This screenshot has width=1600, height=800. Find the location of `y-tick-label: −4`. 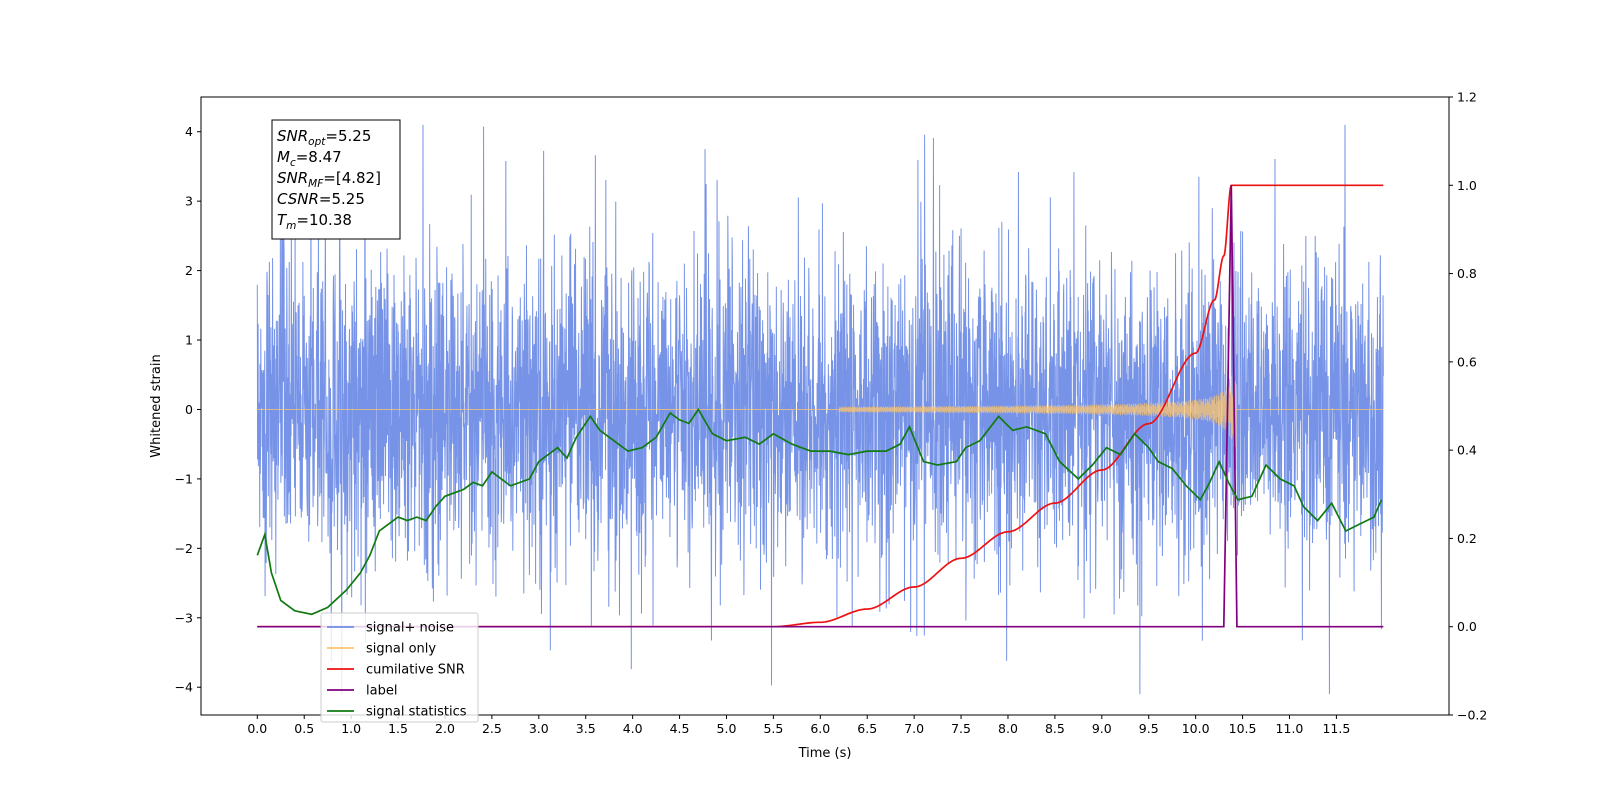

y-tick-label: −4 is located at coordinates (184, 687).